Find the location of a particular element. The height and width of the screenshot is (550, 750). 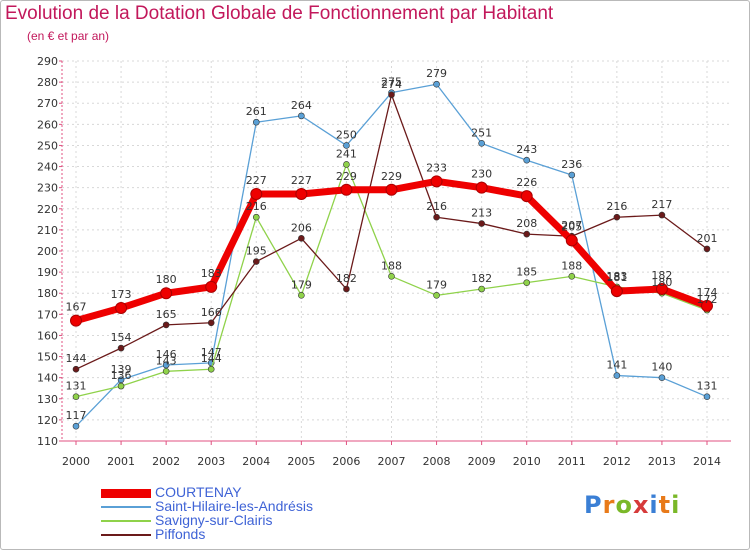

data-label-piffonds: 182 is located at coordinates (346, 278).